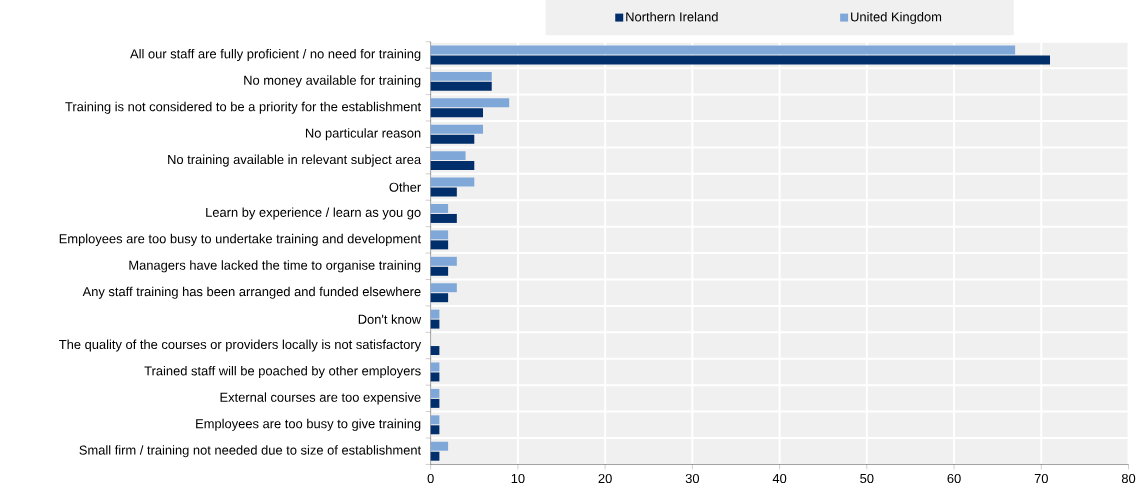 This screenshot has width=1140, height=502. What do you see at coordinates (672, 16) in the screenshot?
I see `legend-label: Northern Ireland` at bounding box center [672, 16].